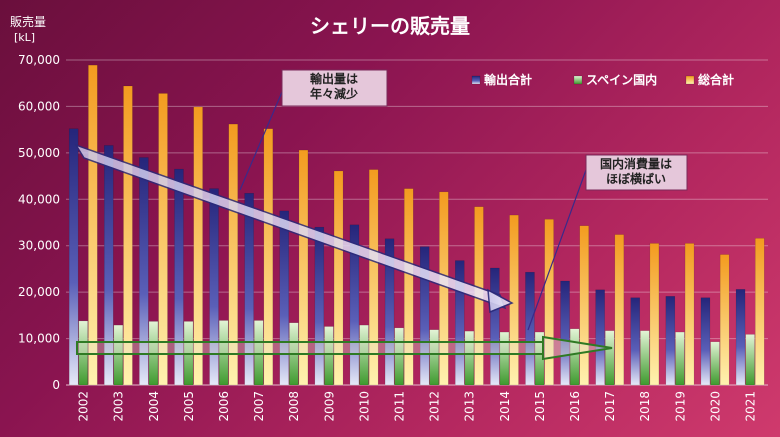  I want to click on y-axis-label: 販売量, so click(28, 21).